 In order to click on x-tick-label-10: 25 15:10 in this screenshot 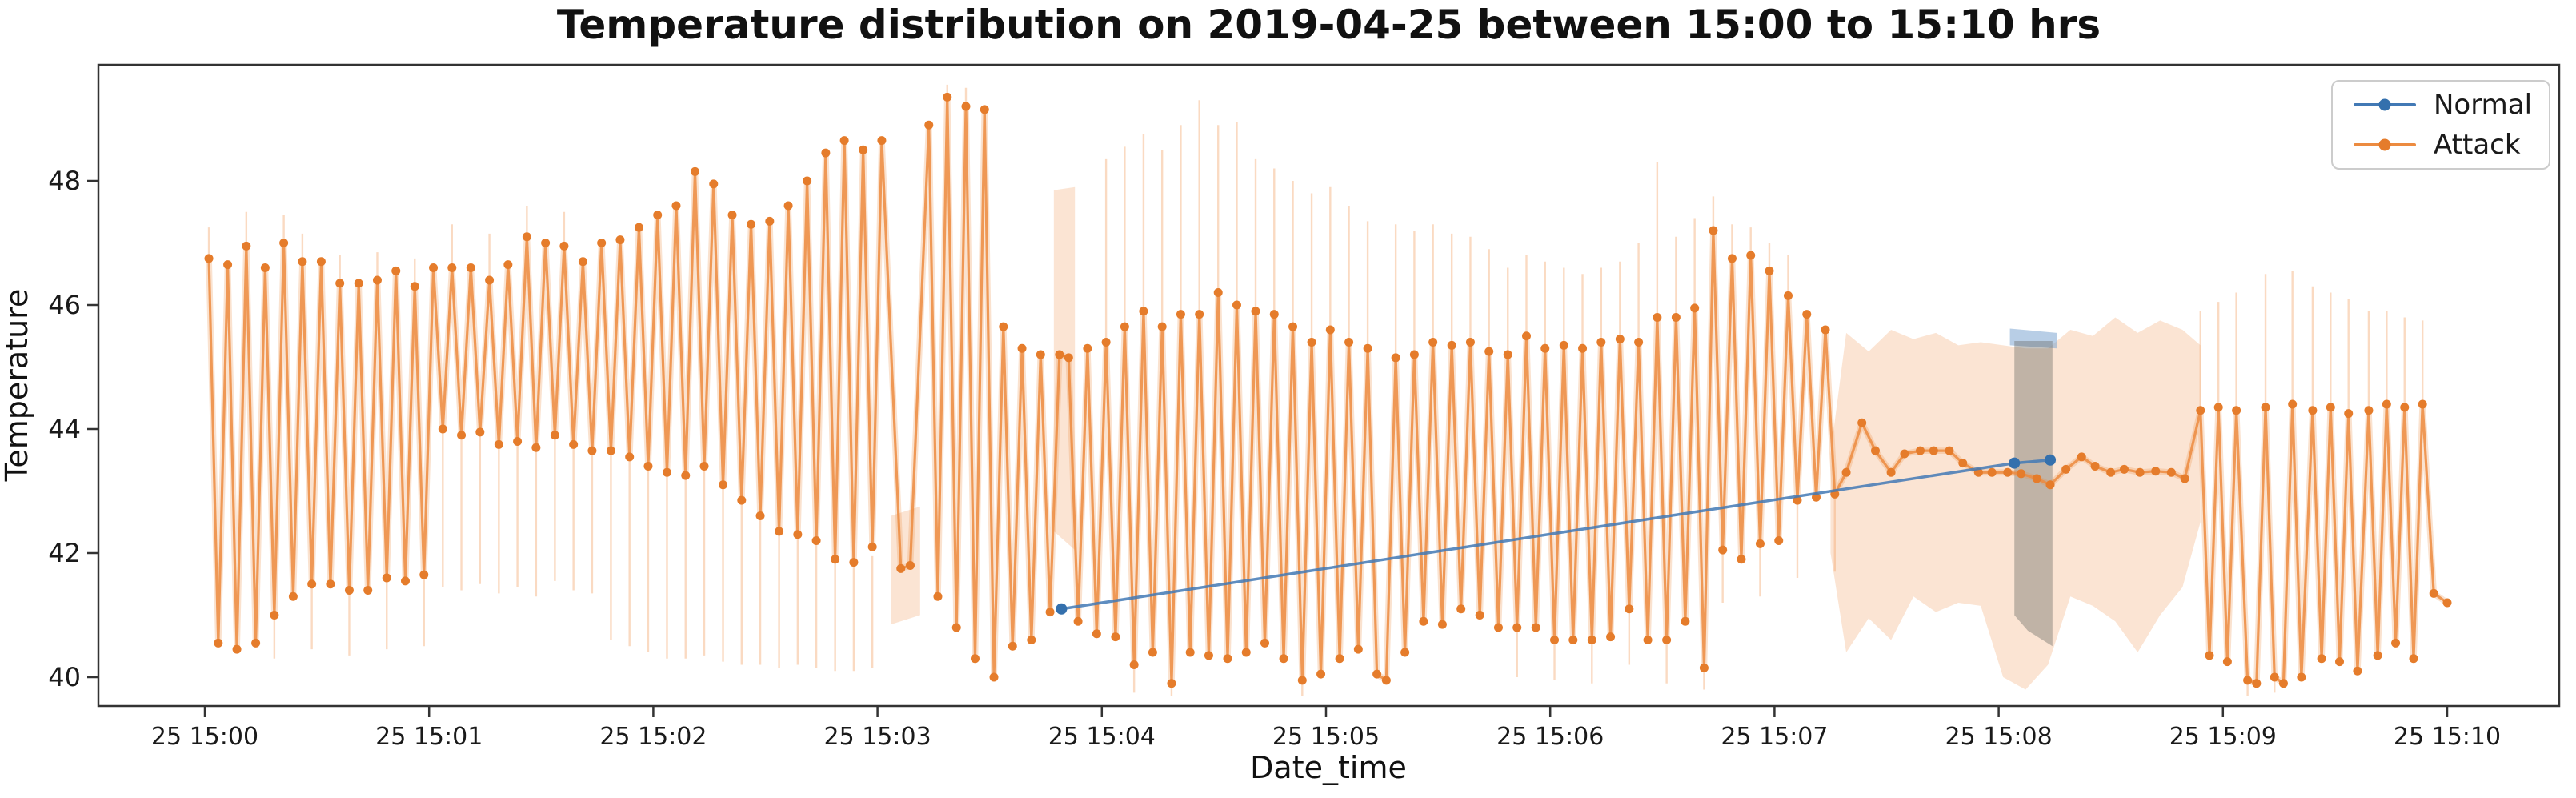, I will do `click(2447, 737)`.